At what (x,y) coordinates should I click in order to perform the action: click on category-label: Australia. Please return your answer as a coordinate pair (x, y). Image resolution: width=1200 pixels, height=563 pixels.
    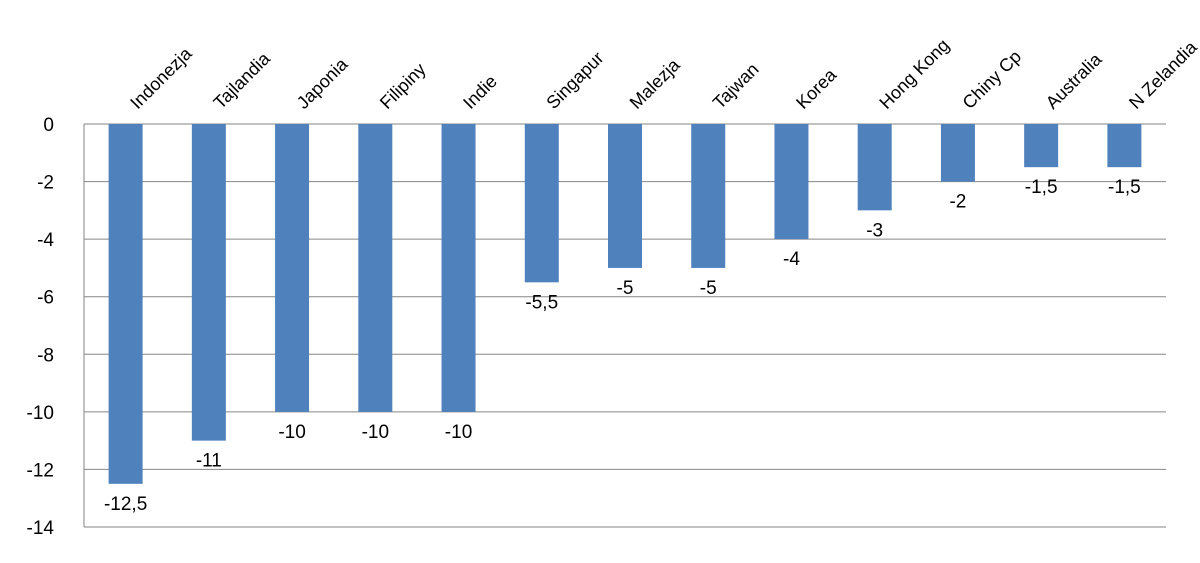
    Looking at the image, I should click on (1074, 80).